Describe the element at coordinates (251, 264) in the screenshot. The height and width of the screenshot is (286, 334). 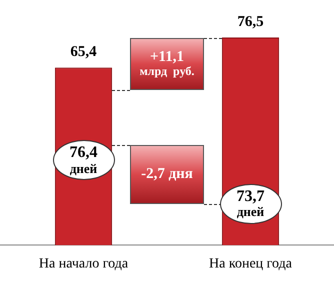
I see `x-tick-label: На конец года` at that location.